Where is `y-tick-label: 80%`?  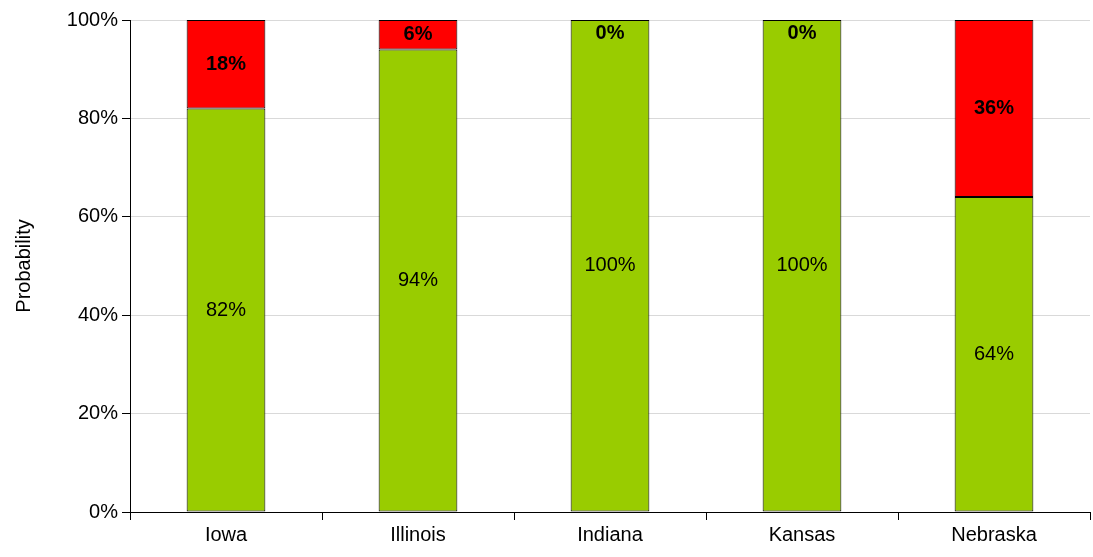
y-tick-label: 80% is located at coordinates (98, 116).